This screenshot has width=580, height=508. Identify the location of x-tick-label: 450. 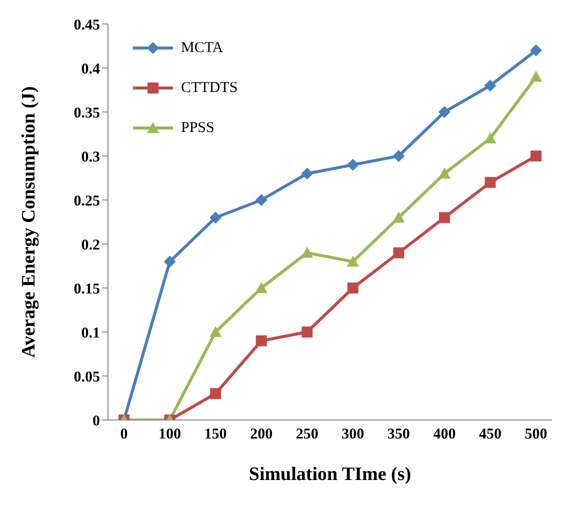
(490, 434).